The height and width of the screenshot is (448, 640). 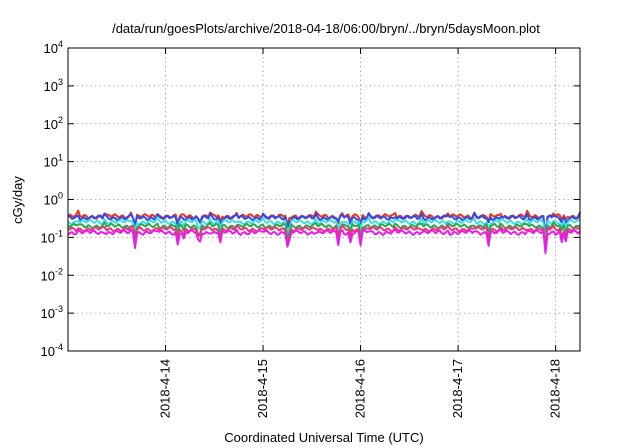 I want to click on y-tick-label: 10¹, so click(x=53, y=161).